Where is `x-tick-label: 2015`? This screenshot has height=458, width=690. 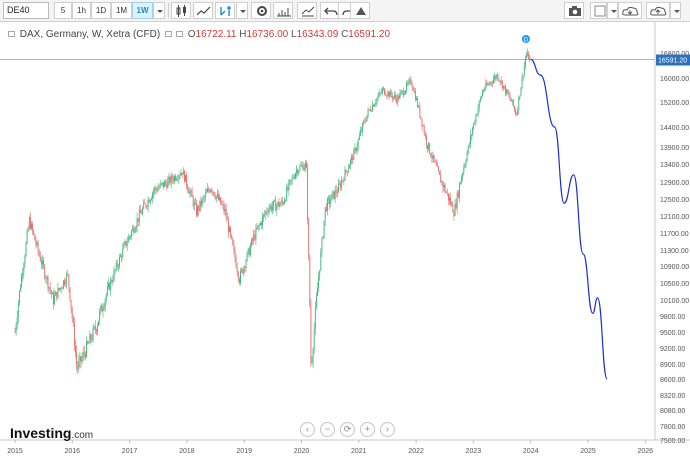
x-tick-label: 2015 is located at coordinates (15, 451).